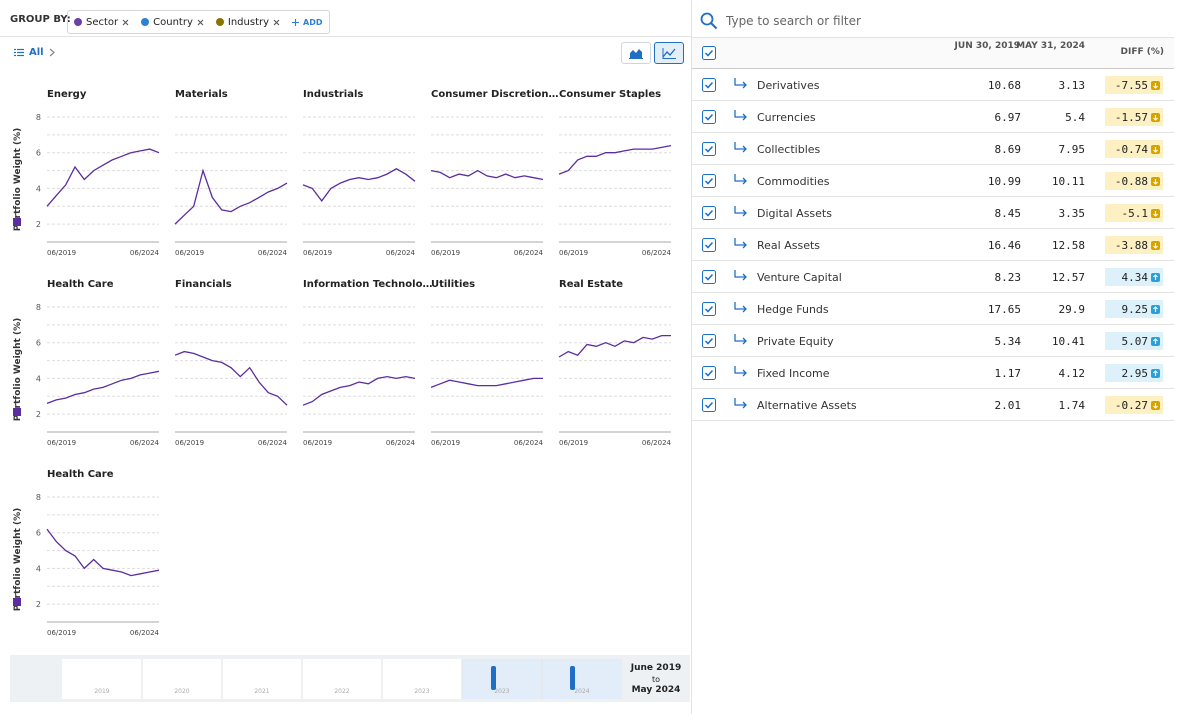  Describe the element at coordinates (793, 21) in the screenshot. I see `search-placeholder: Type to search or filter` at that location.